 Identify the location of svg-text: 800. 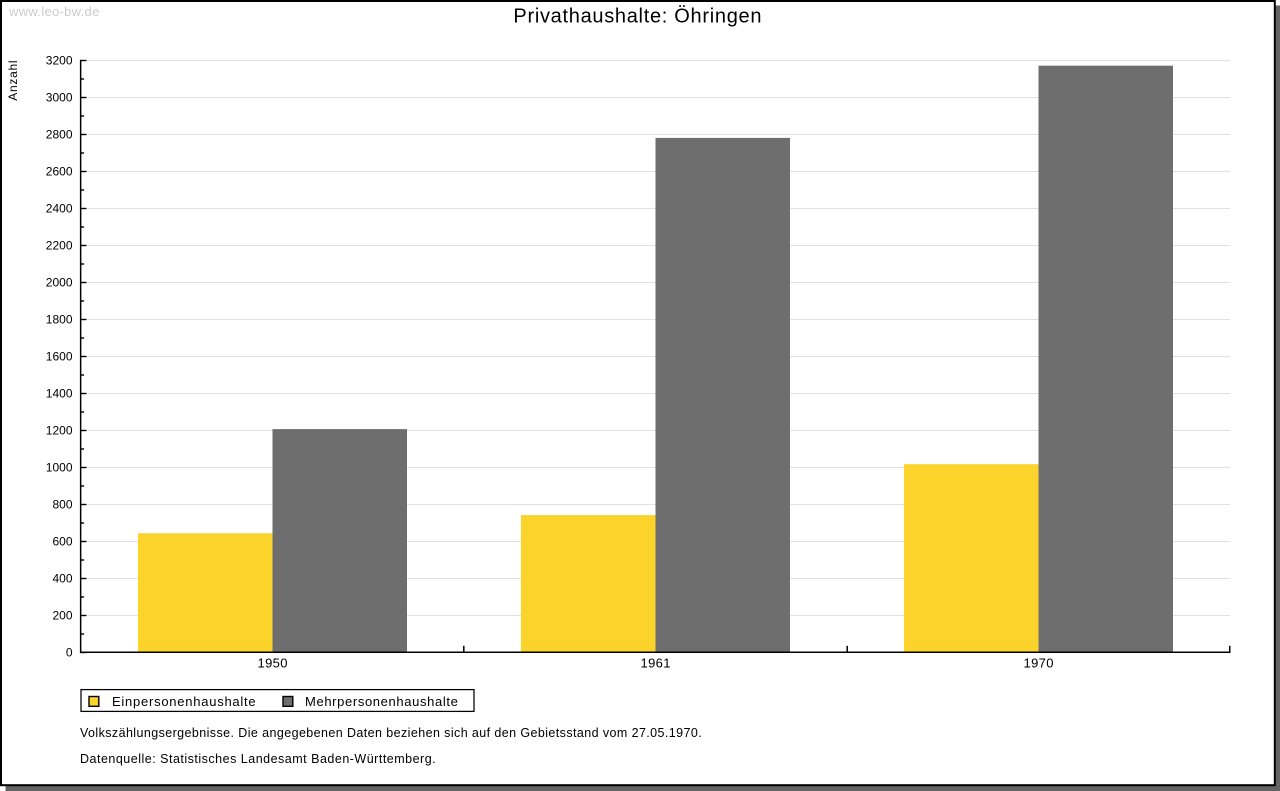
(62, 505).